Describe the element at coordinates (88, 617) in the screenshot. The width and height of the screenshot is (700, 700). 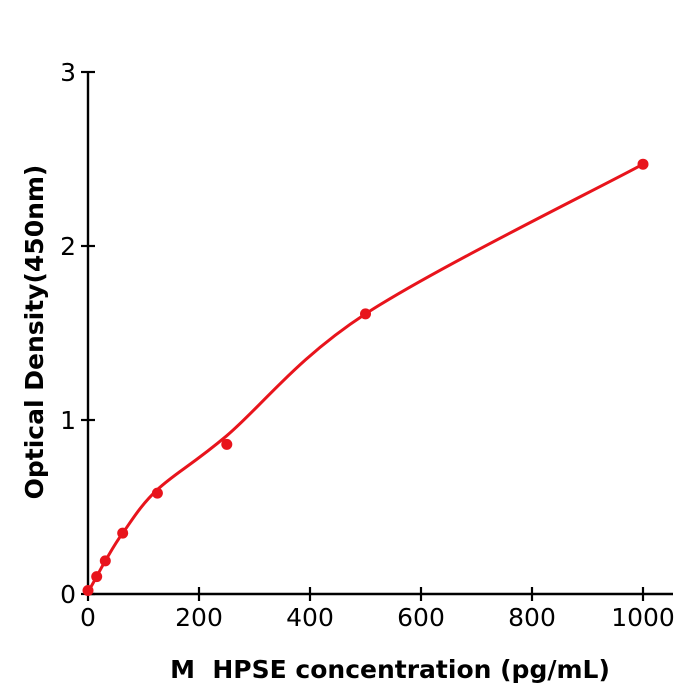
I see `x-tick-label: 0` at that location.